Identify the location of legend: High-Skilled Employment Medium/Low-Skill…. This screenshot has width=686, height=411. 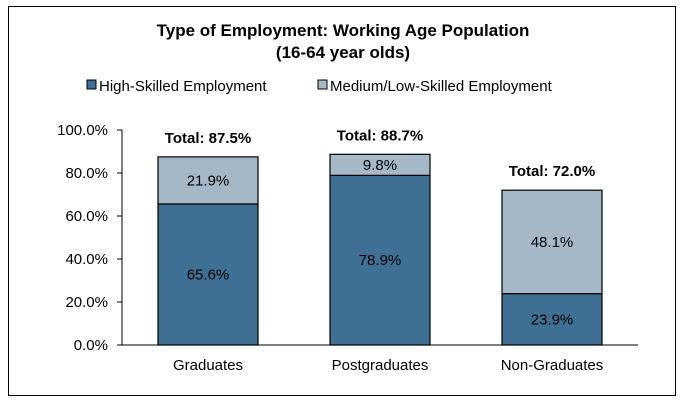
(319, 86).